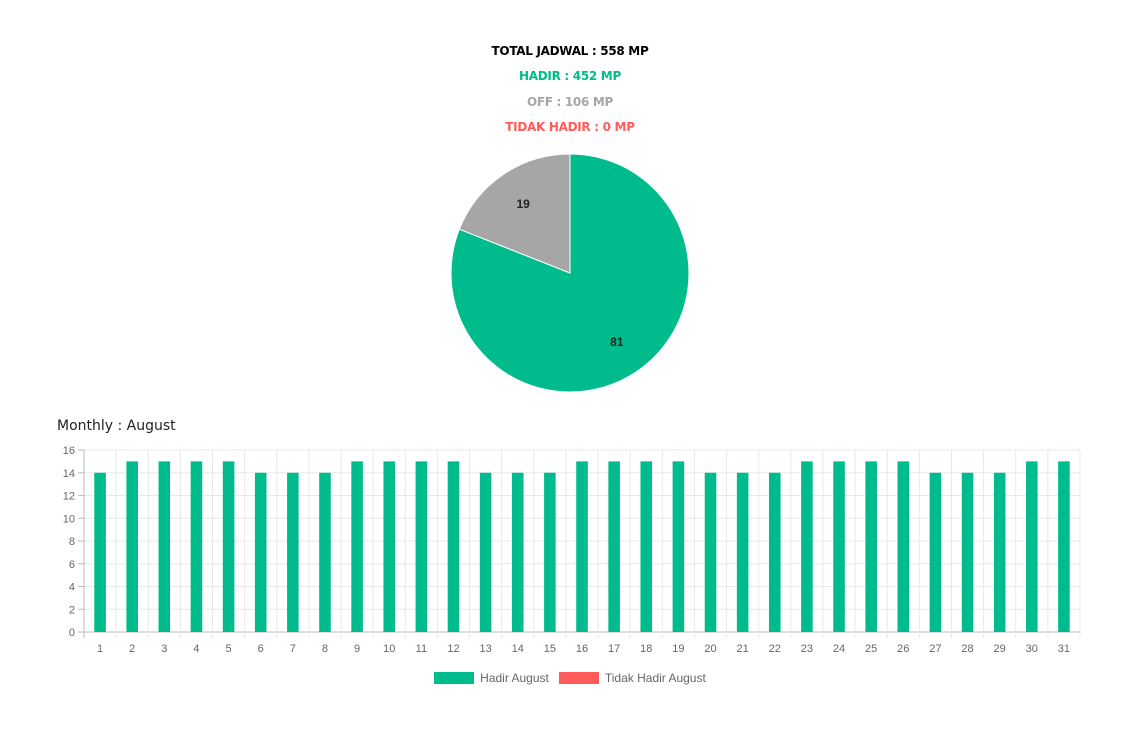 The height and width of the screenshot is (739, 1140). Describe the element at coordinates (1032, 649) in the screenshot. I see `x-tick-label: 30` at that location.